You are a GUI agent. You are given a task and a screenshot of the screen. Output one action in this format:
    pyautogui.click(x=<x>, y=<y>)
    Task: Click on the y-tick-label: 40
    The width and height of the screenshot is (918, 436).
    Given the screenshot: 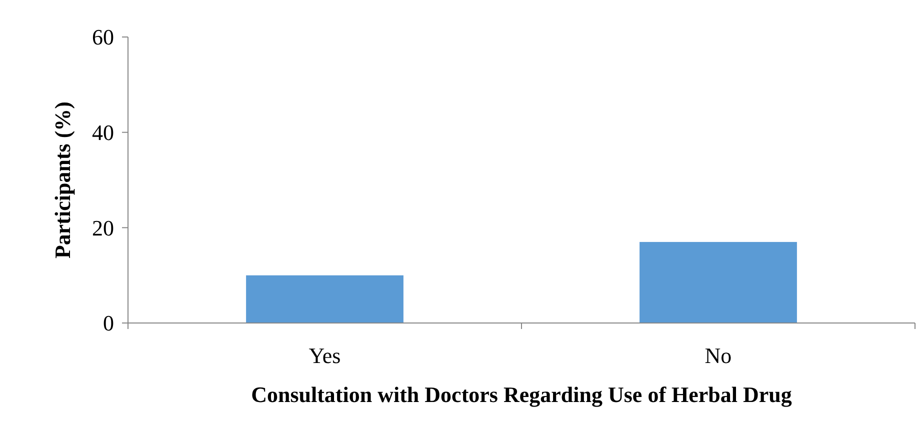 What is the action you would take?
    pyautogui.click(x=103, y=133)
    